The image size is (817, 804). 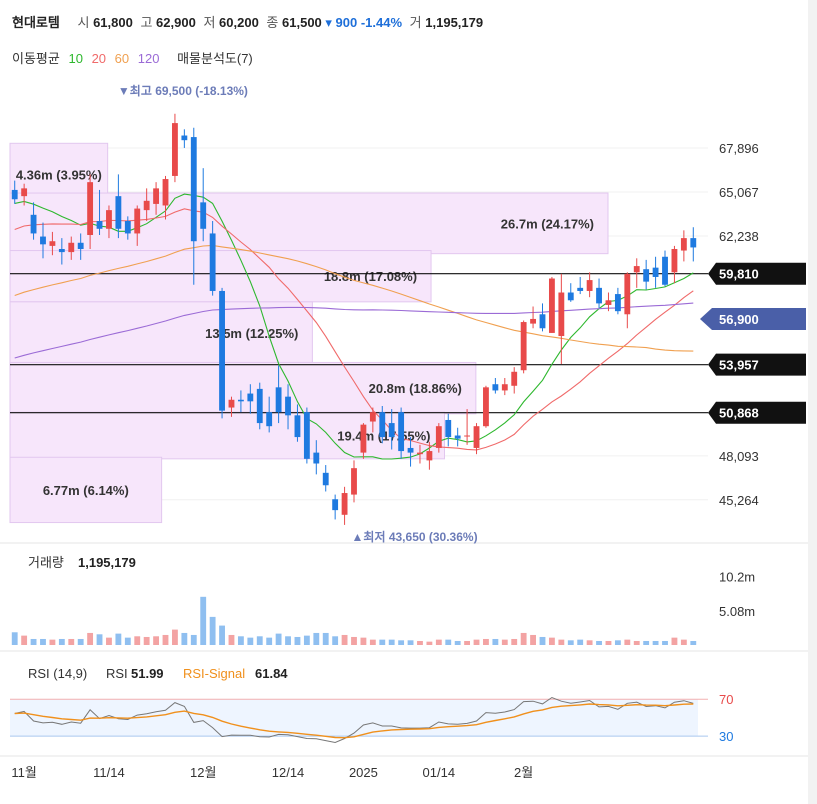 What do you see at coordinates (86, 490) in the screenshot?
I see `profile-bin` at bounding box center [86, 490].